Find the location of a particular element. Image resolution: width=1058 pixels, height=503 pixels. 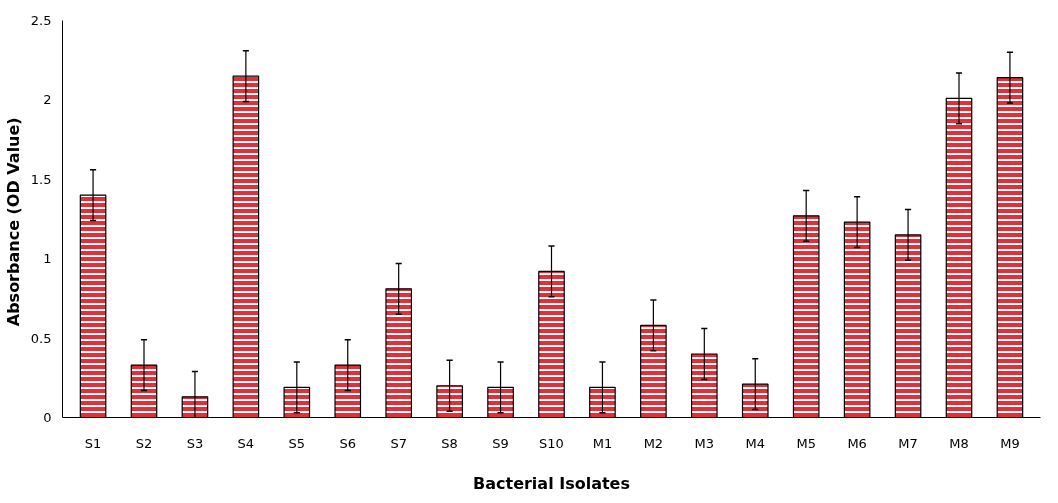

y-tick-label: 1 is located at coordinates (47, 259).